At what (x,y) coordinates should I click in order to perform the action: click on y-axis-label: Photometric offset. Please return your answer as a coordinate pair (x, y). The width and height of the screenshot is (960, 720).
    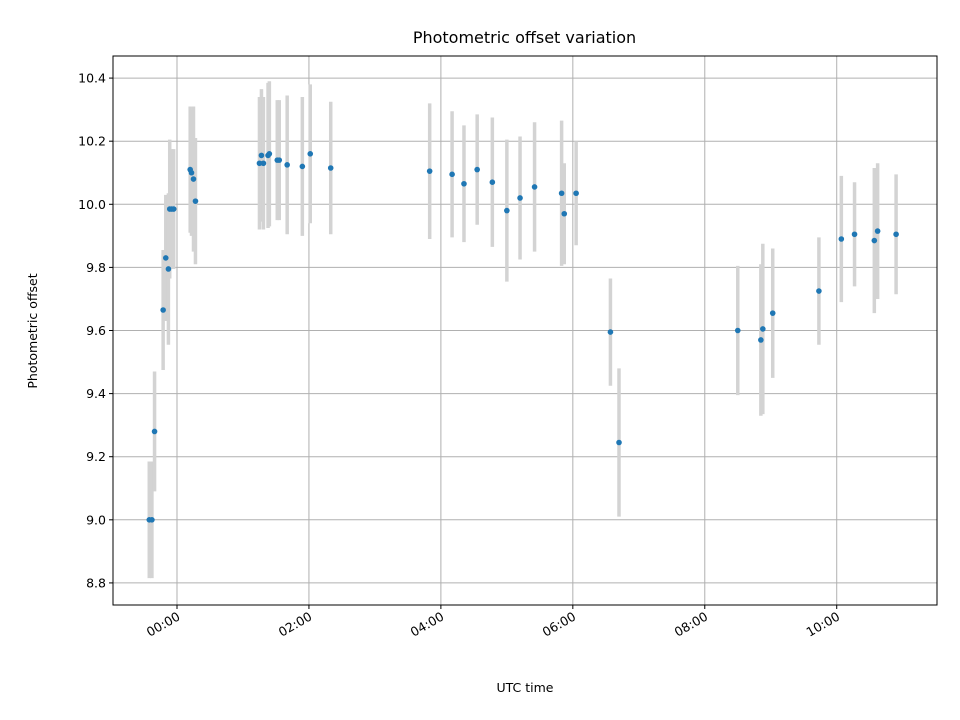
    Looking at the image, I should click on (32, 330).